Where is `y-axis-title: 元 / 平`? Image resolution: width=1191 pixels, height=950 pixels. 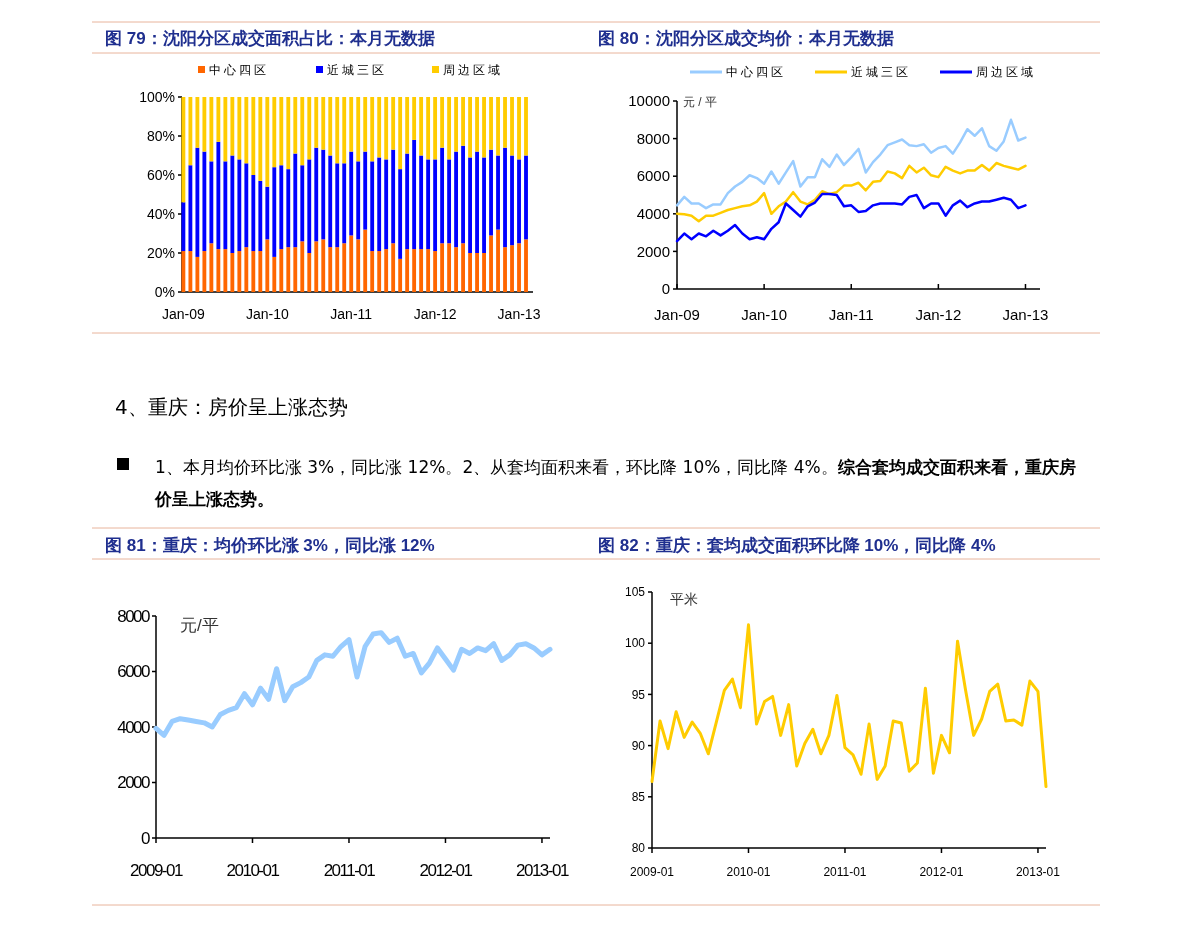 y-axis-title: 元 / 平 is located at coordinates (700, 102).